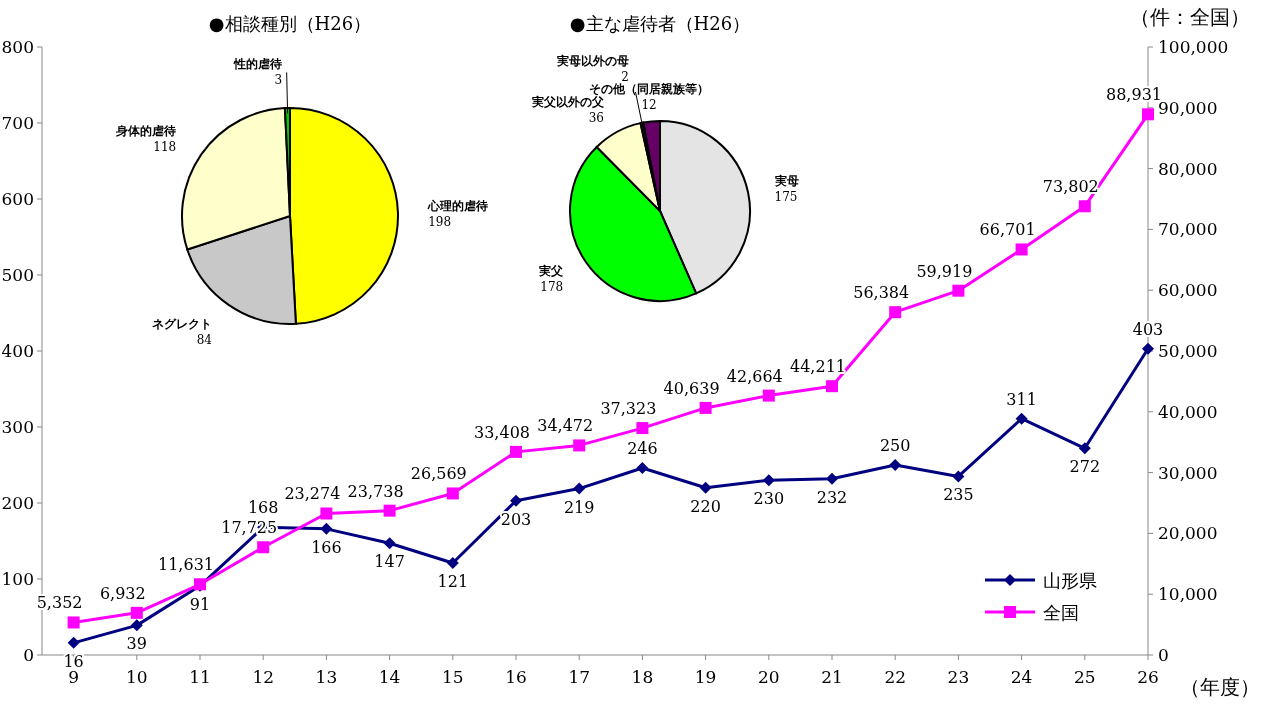 The image size is (1268, 704). Describe the element at coordinates (1188, 533) in the screenshot. I see `y2-tick-label: 20,000` at that location.